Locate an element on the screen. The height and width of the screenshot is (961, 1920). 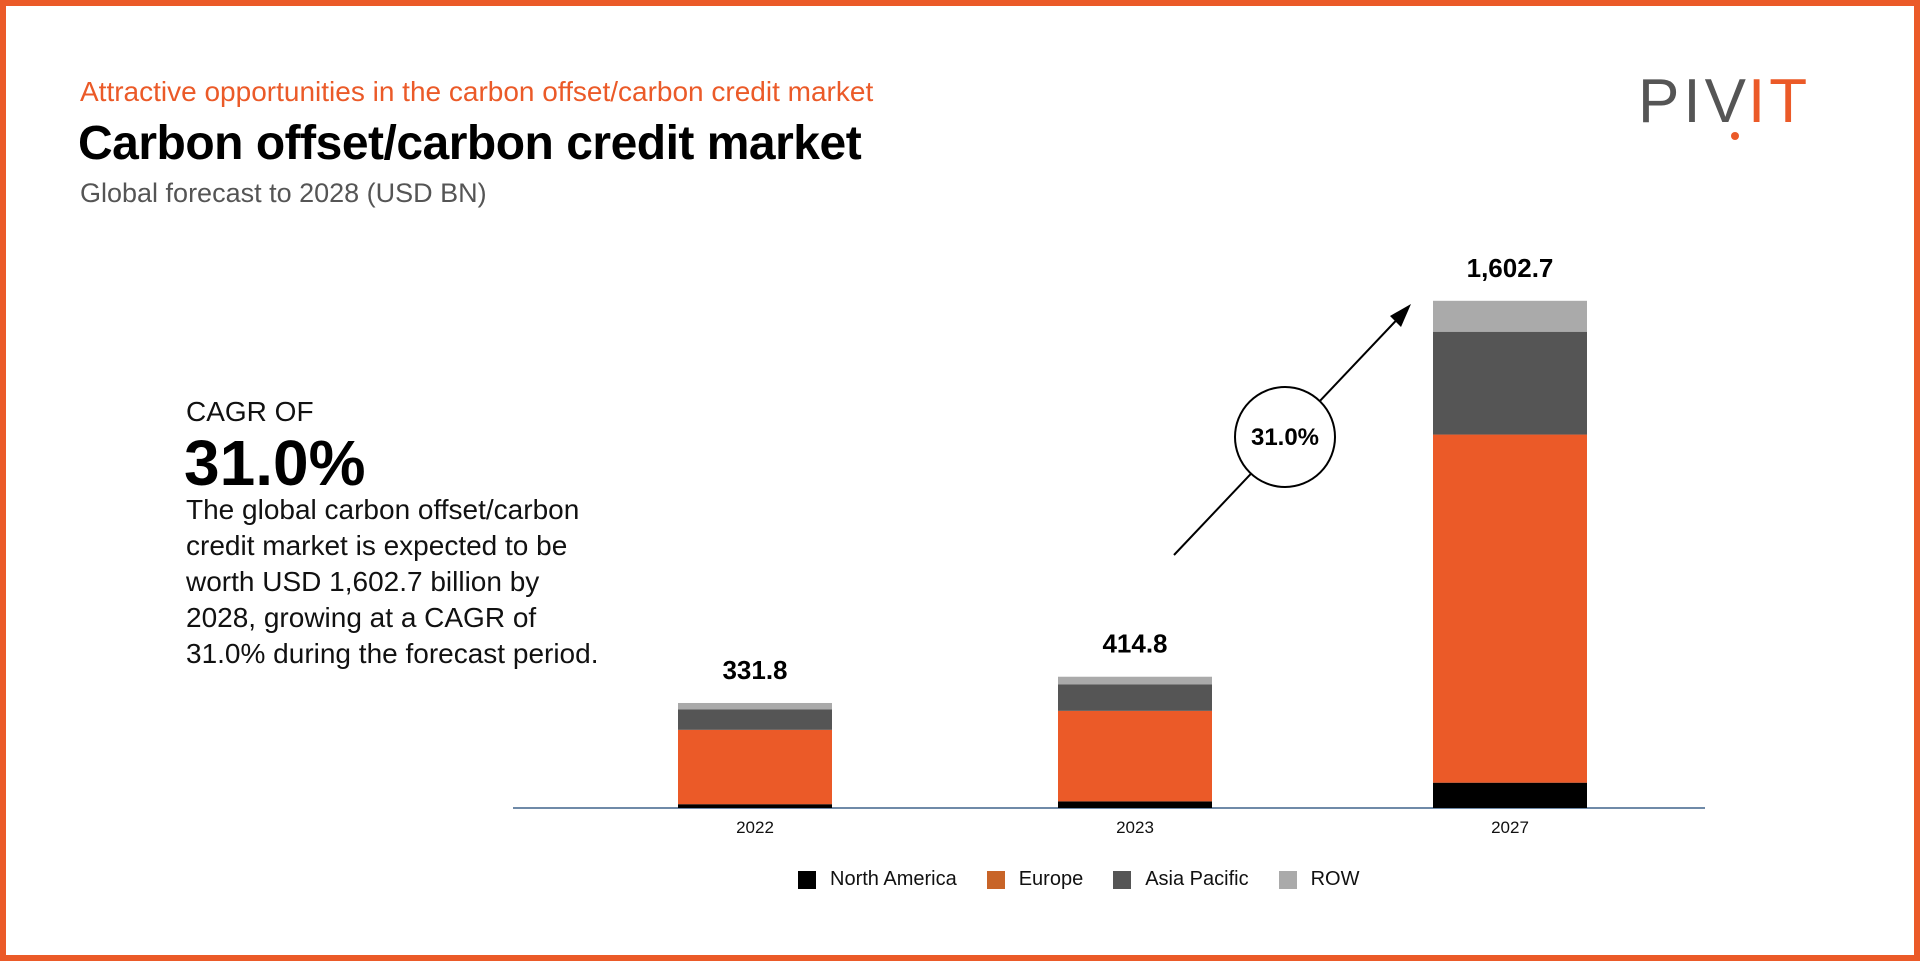
legend-item-row: ROW is located at coordinates (1319, 879).